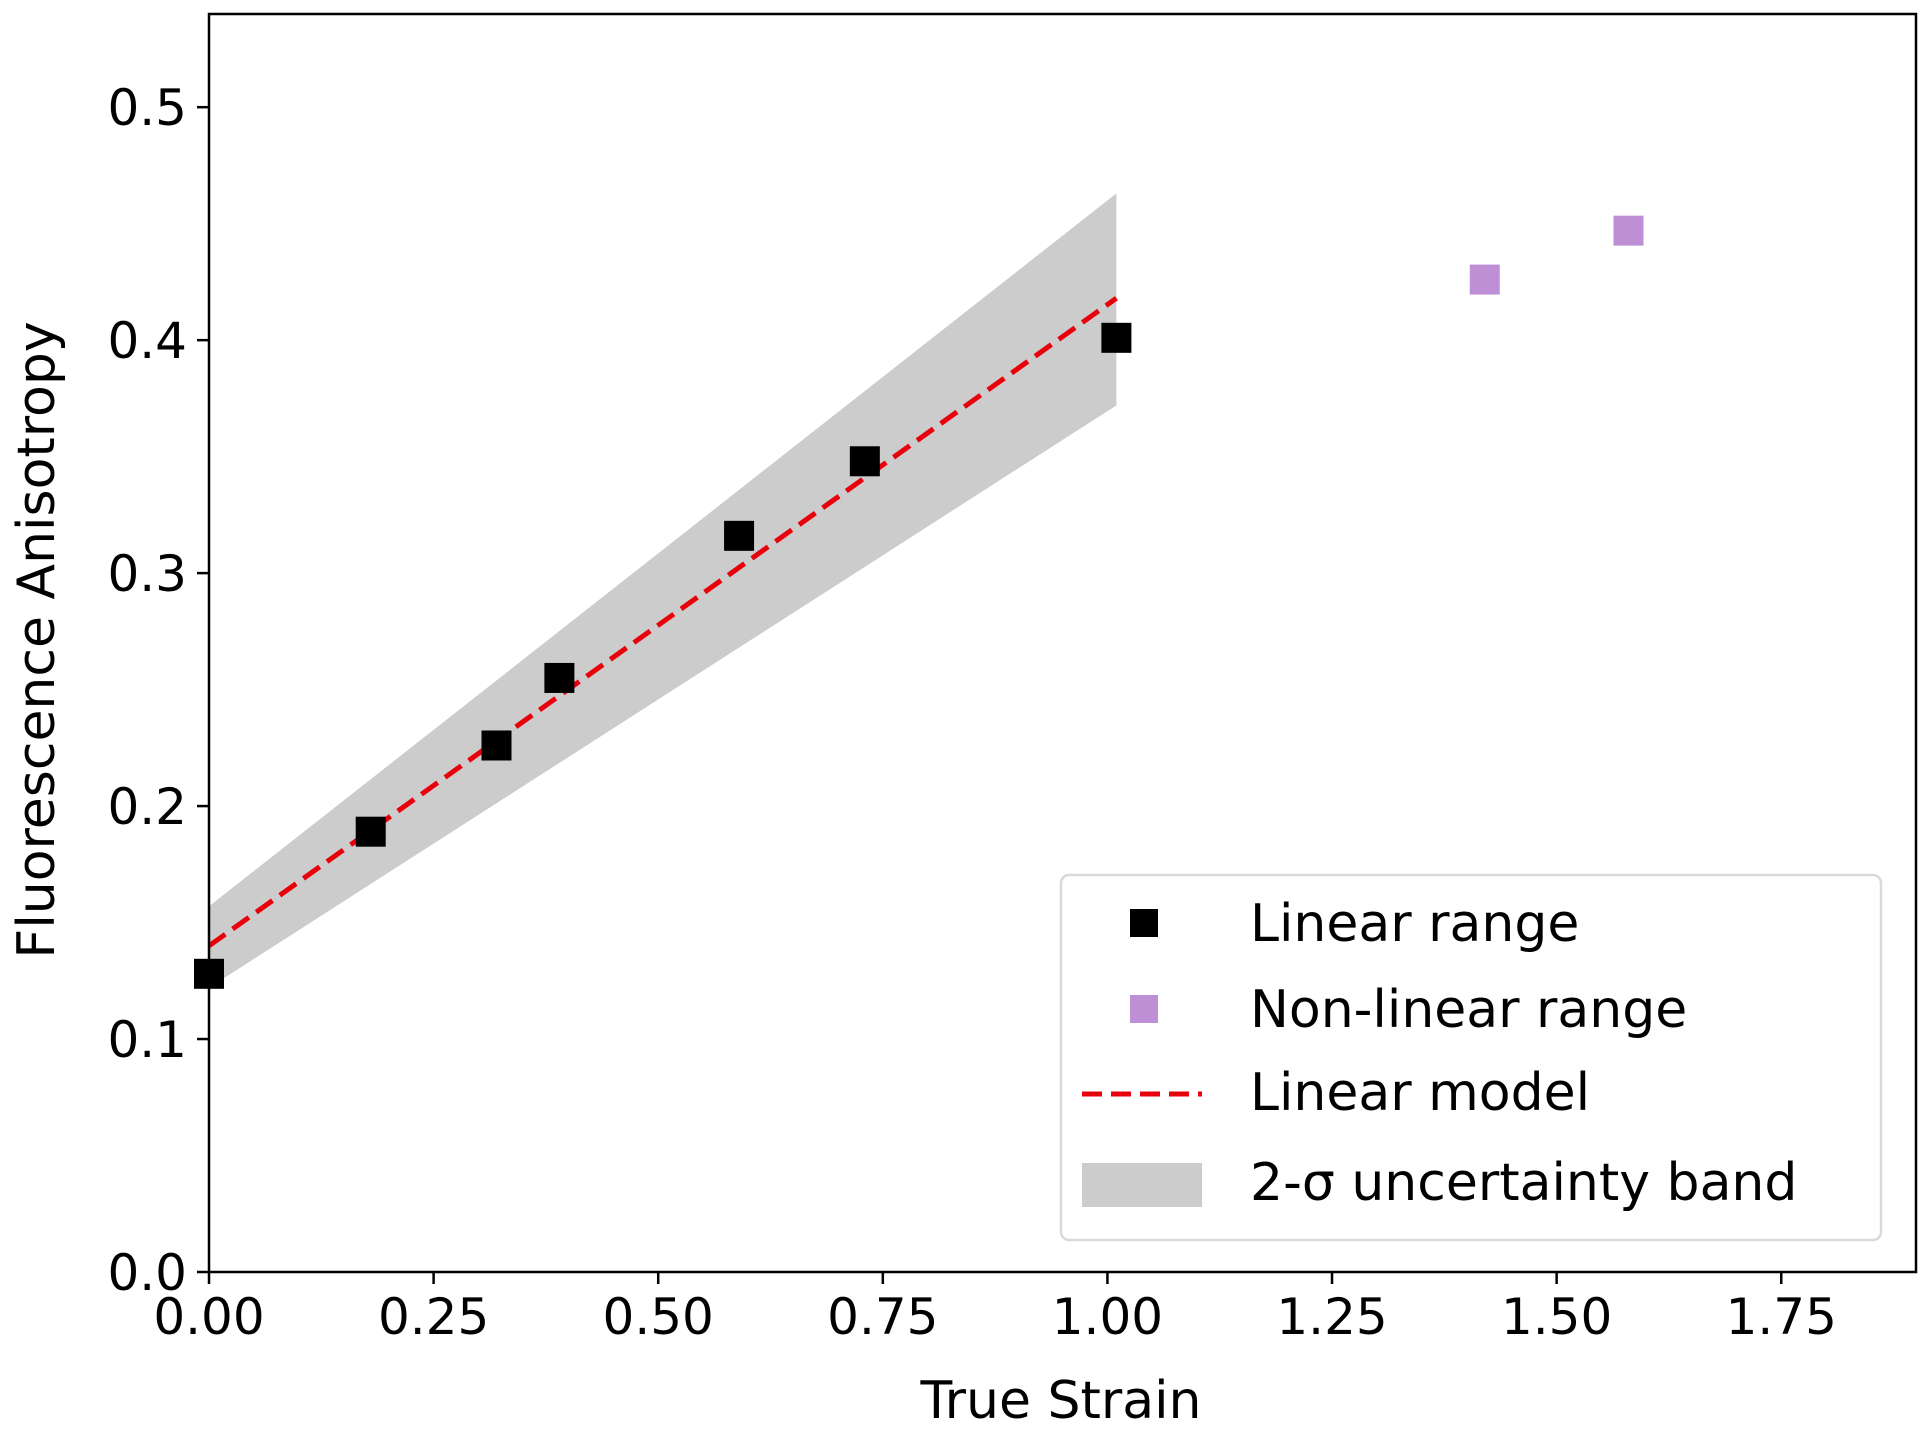 This screenshot has height=1440, width=1920. Describe the element at coordinates (147, 1273) in the screenshot. I see `y-tick-label: 0.0` at that location.